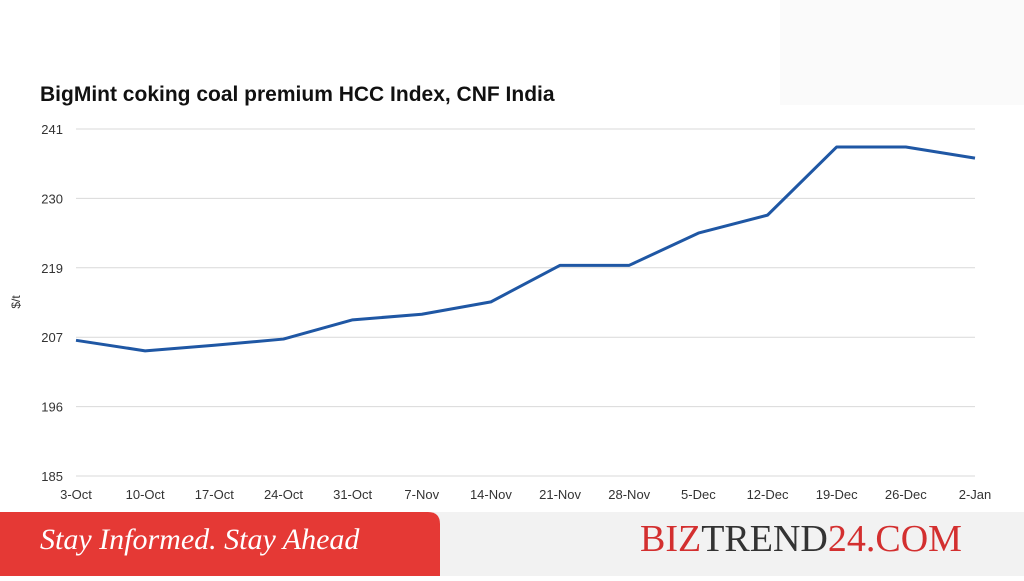 This screenshot has height=581, width=1024. I want to click on x-tick-label: 2-Jan, so click(975, 494).